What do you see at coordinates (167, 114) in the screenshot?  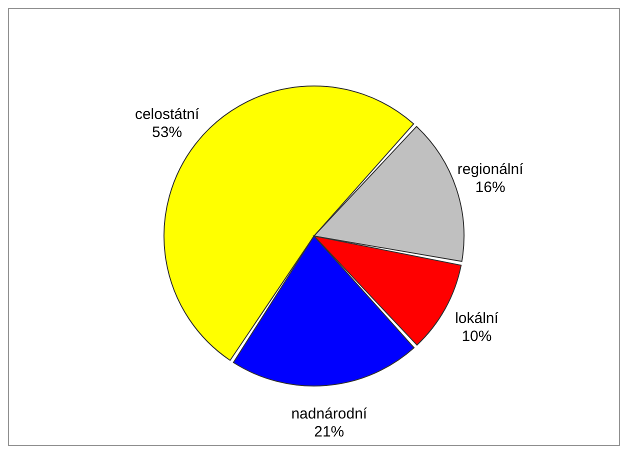 I see `slice-label: celostátní` at bounding box center [167, 114].